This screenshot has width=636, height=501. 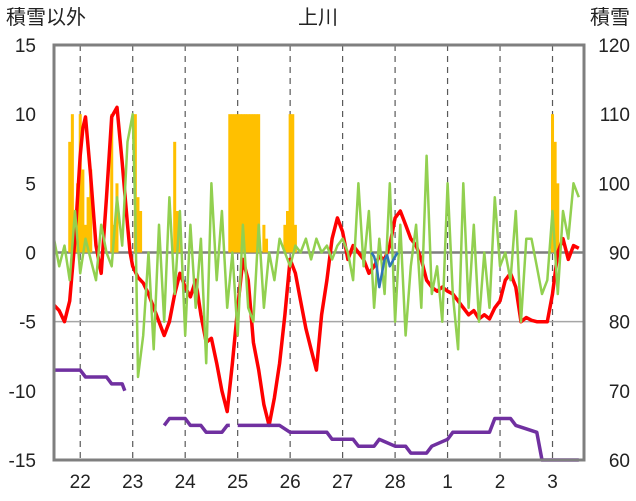 What do you see at coordinates (619, 461) in the screenshot?
I see `right-y-tick-label: 60` at bounding box center [619, 461].